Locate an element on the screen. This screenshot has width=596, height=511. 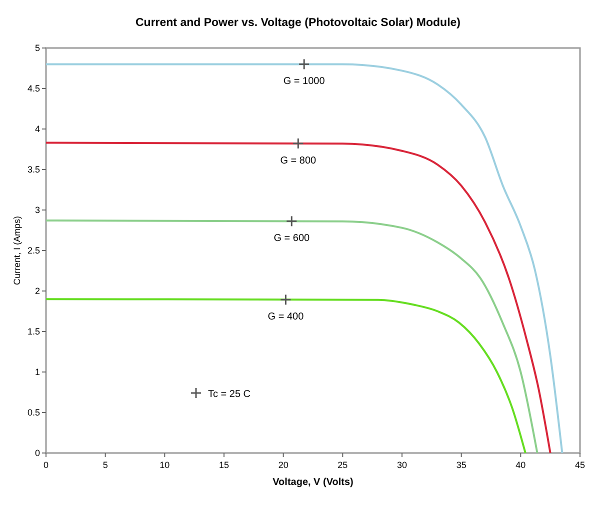
series-label: G = 1000 is located at coordinates (304, 82).